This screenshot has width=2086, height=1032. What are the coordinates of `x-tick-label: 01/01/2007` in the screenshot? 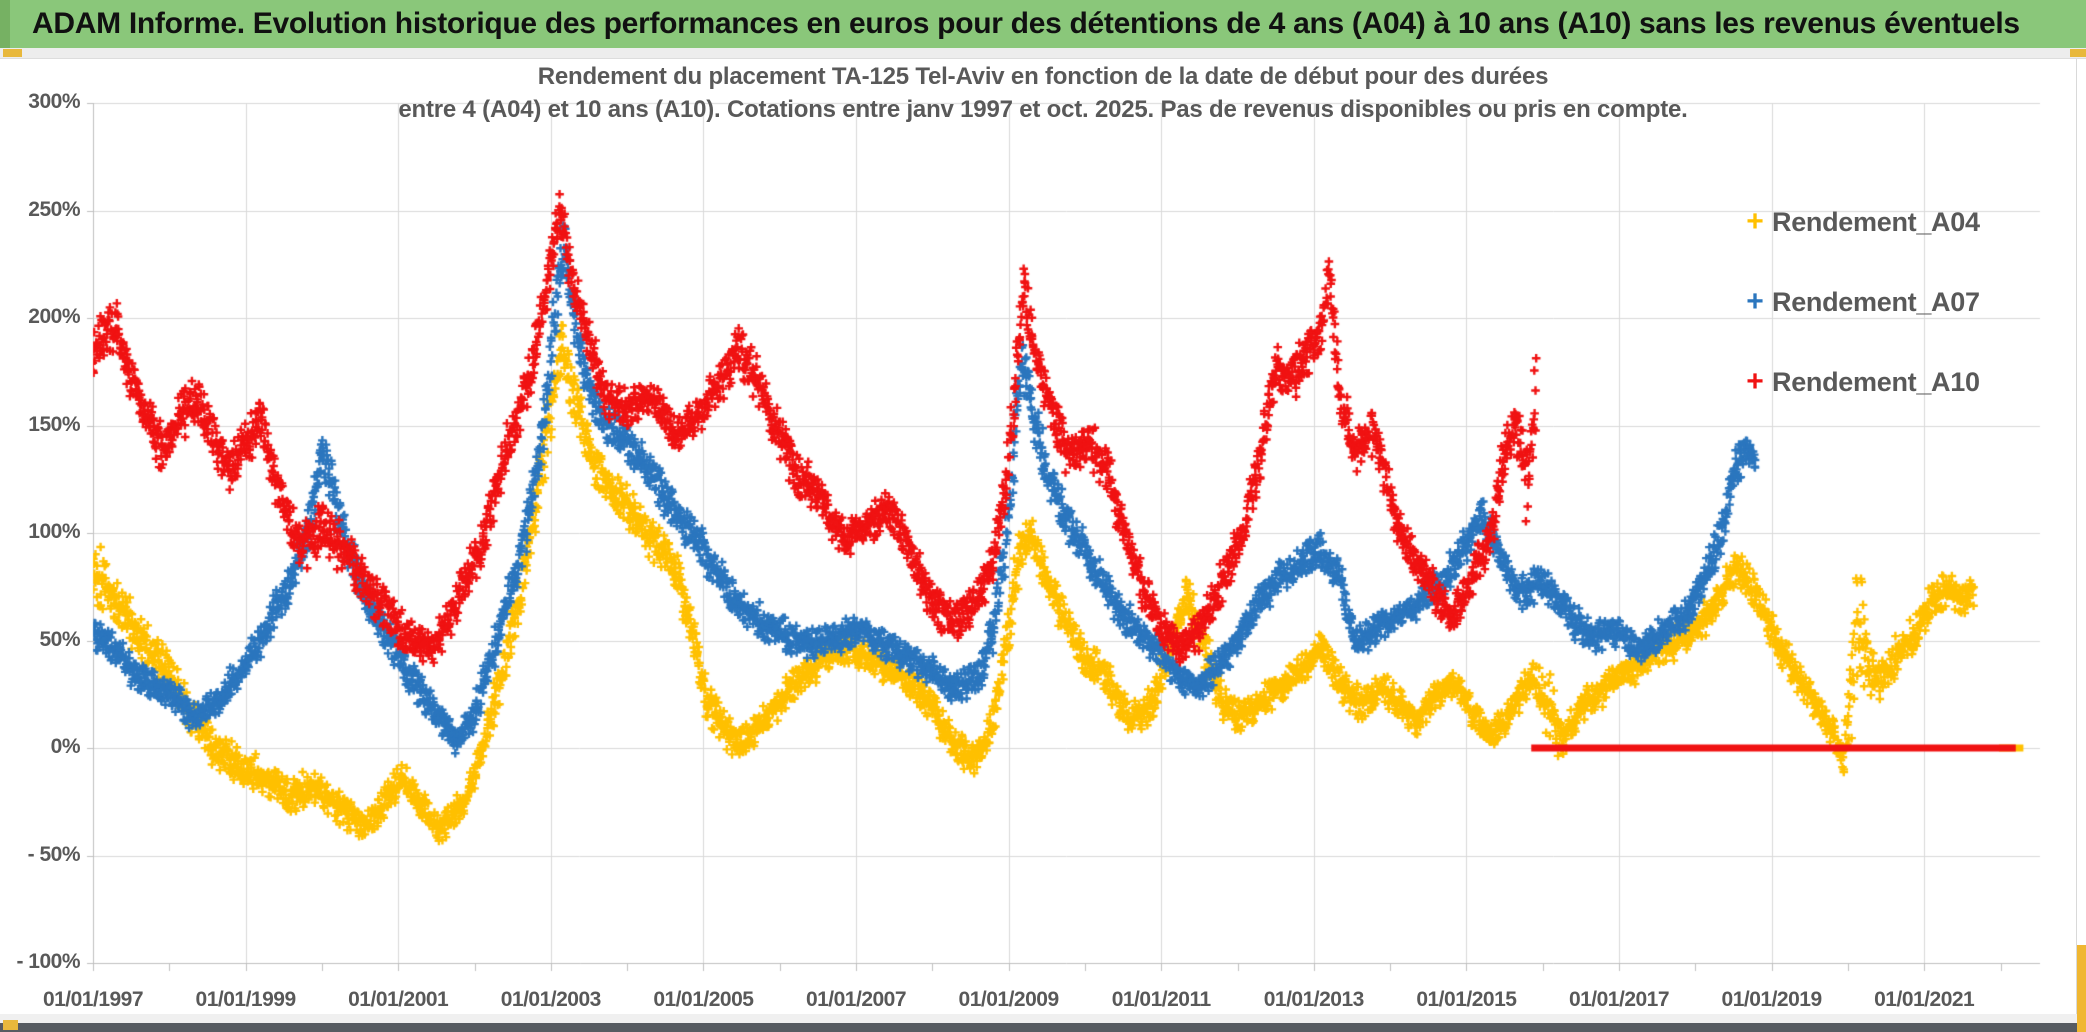 It's located at (856, 999).